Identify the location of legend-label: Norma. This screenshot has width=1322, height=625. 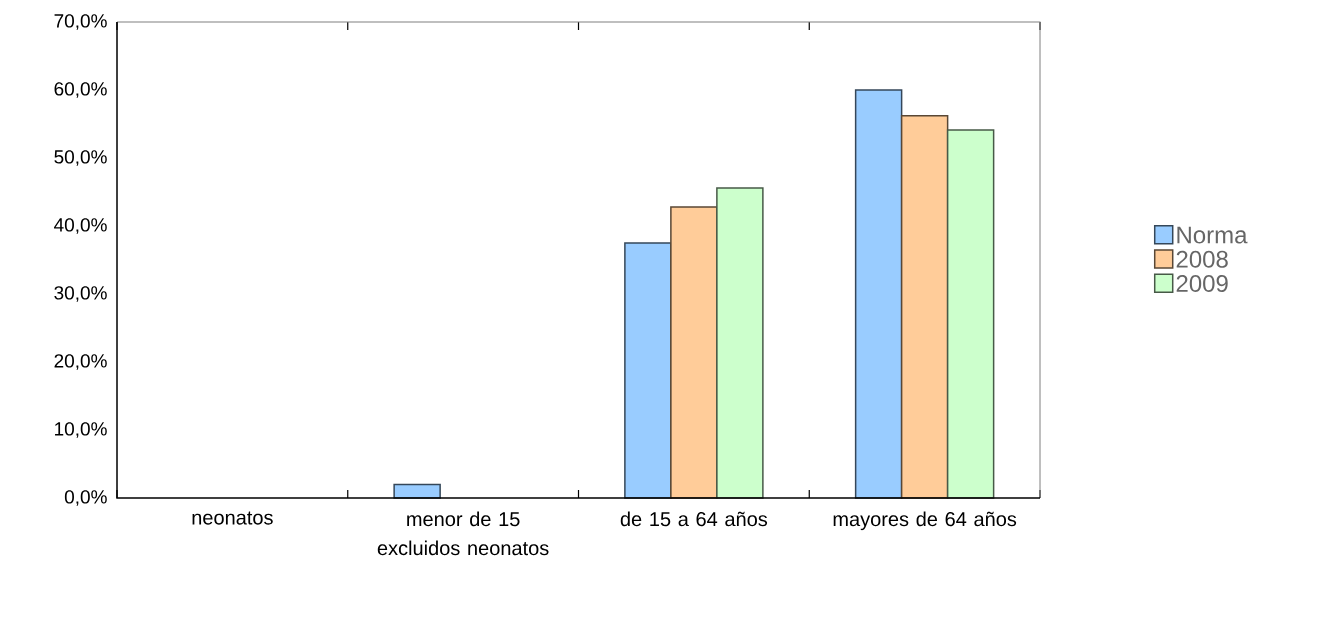
(1212, 235).